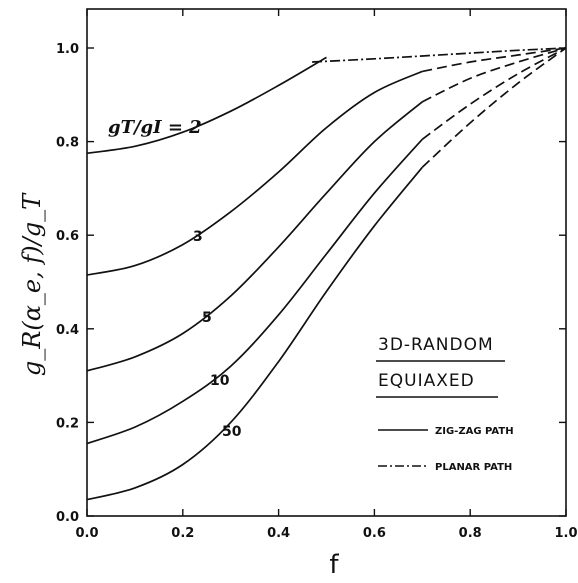 The image size is (578, 583). What do you see at coordinates (220, 381) in the screenshot?
I see `curve-label-5: 10` at bounding box center [220, 381].